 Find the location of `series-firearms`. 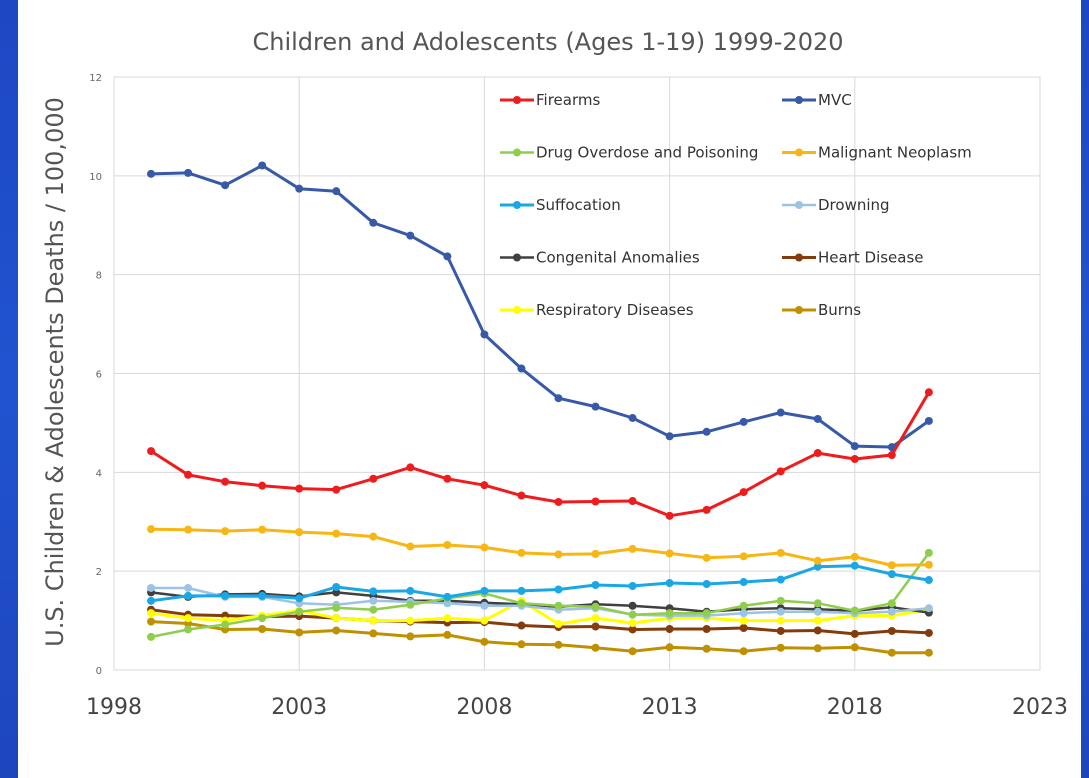

series-firearms is located at coordinates (540, 454).